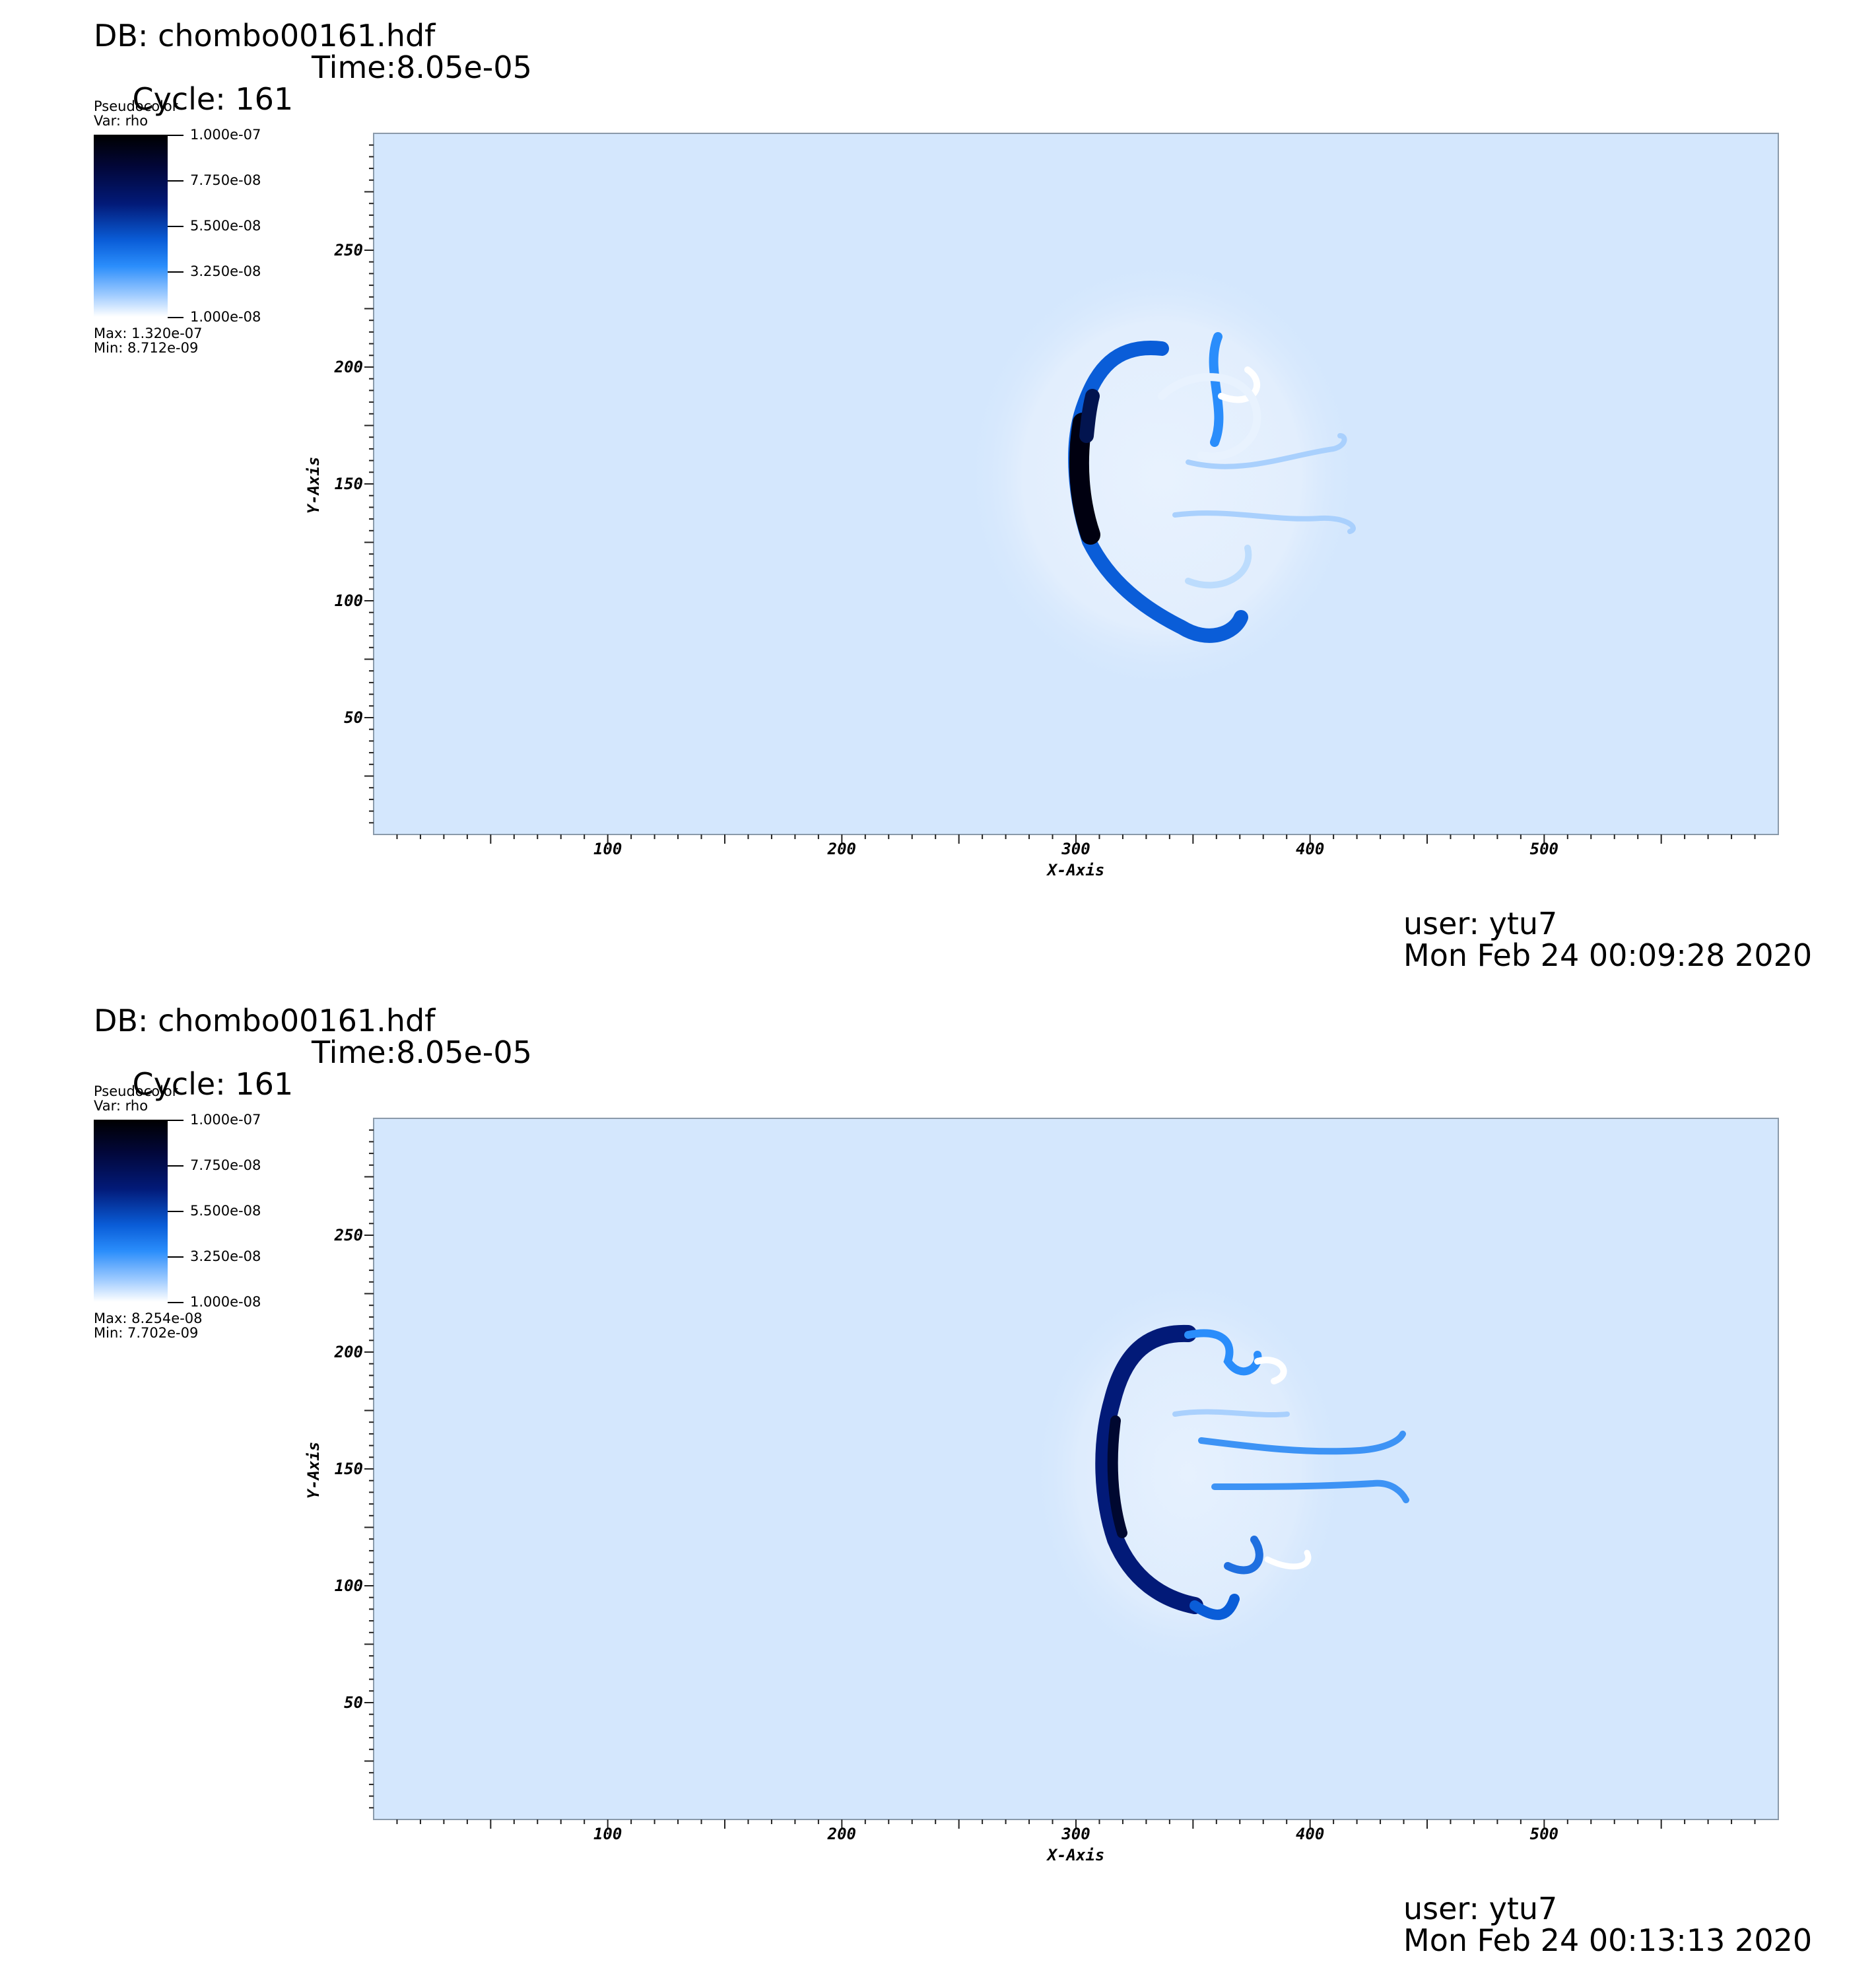  I want to click on footer-date: Mon Feb 24 00:09:28 2020, so click(1608, 955).